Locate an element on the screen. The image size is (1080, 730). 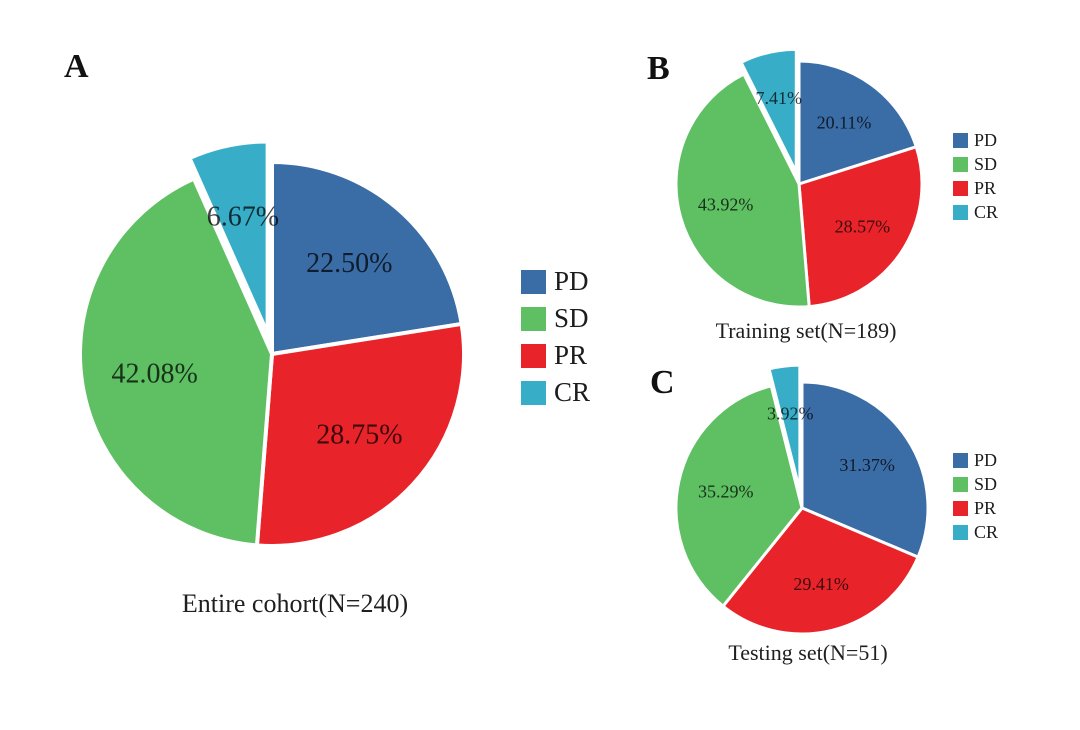
slice-label-cr: 3.92% is located at coordinates (790, 414).